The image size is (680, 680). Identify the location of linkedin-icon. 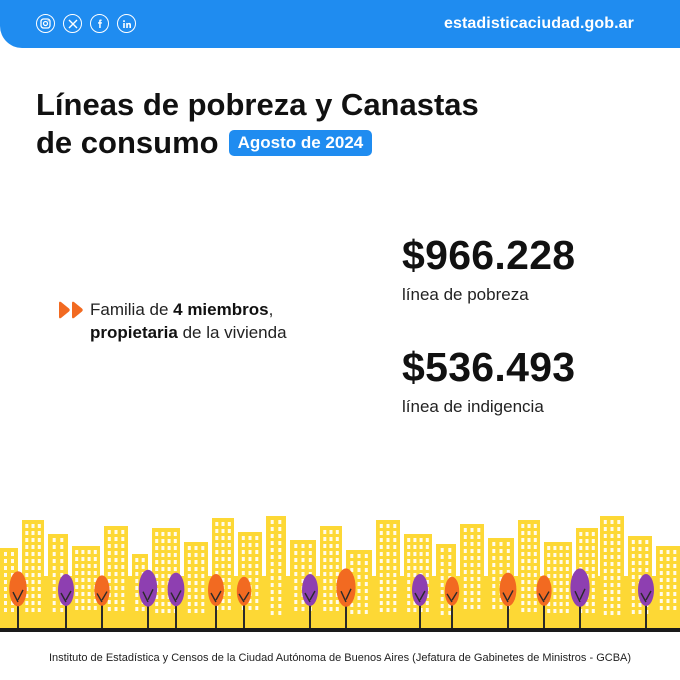
(126, 23).